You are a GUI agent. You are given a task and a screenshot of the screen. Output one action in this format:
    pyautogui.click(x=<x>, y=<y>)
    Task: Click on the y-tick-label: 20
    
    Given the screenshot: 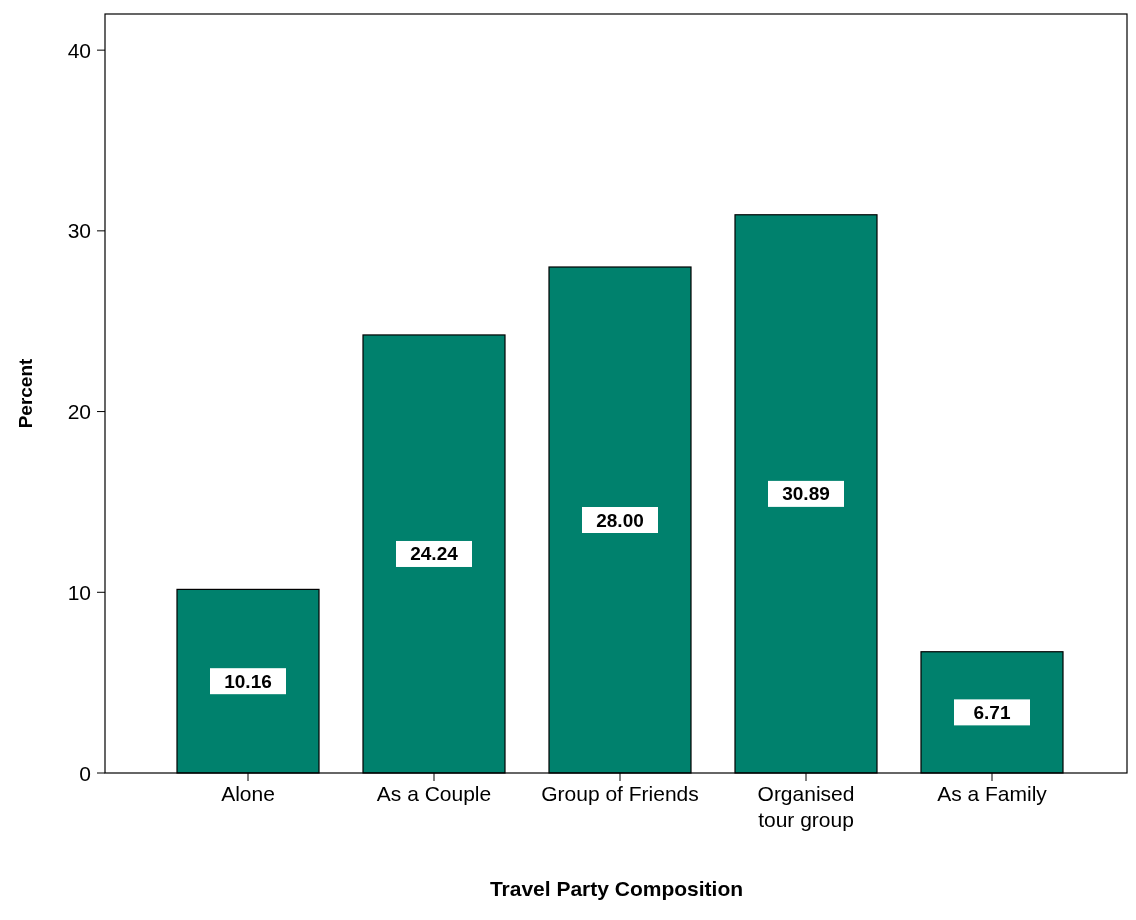 What is the action you would take?
    pyautogui.click(x=79, y=412)
    